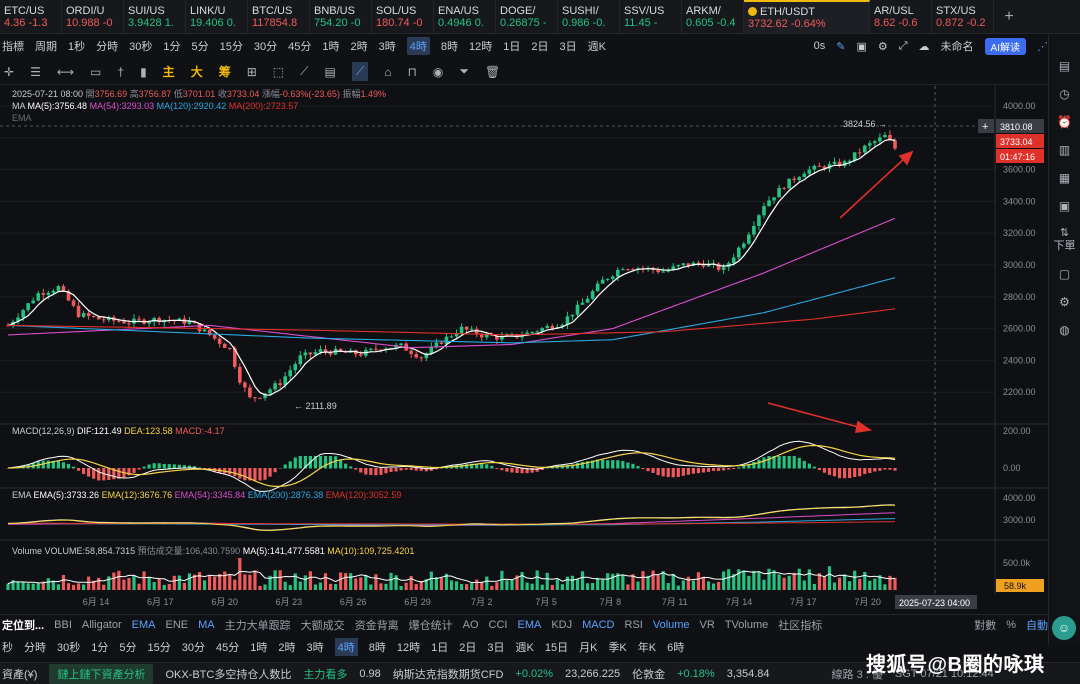  I want to click on trash-icon: 🗑, so click(493, 71).